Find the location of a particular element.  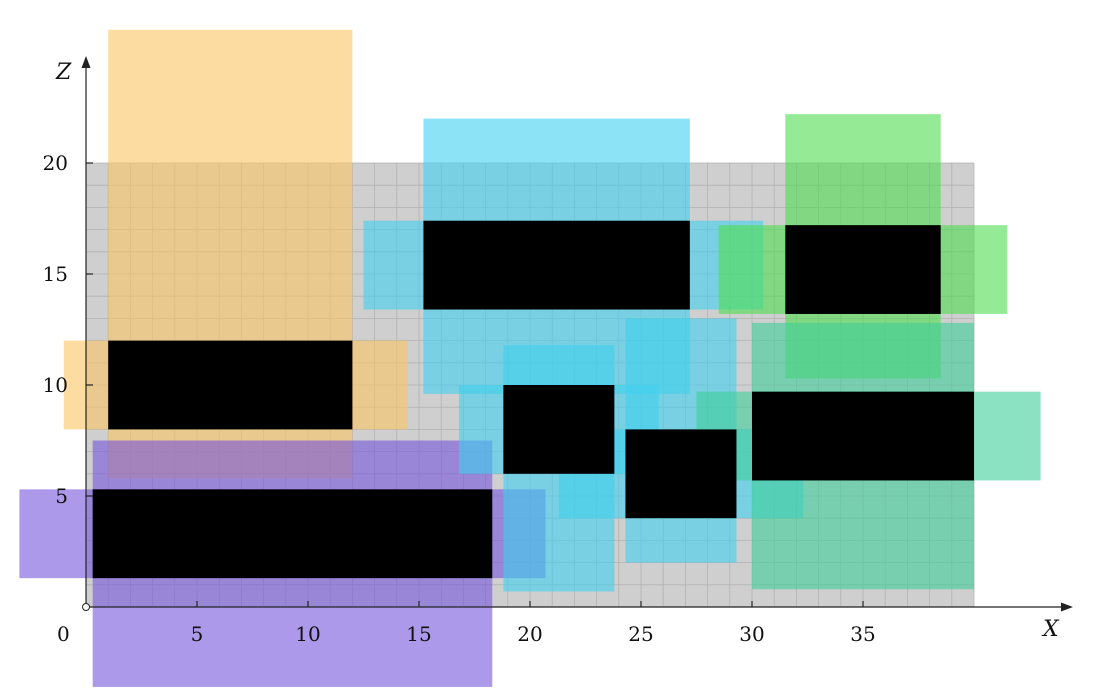

origin-label: 0 is located at coordinates (63, 634).